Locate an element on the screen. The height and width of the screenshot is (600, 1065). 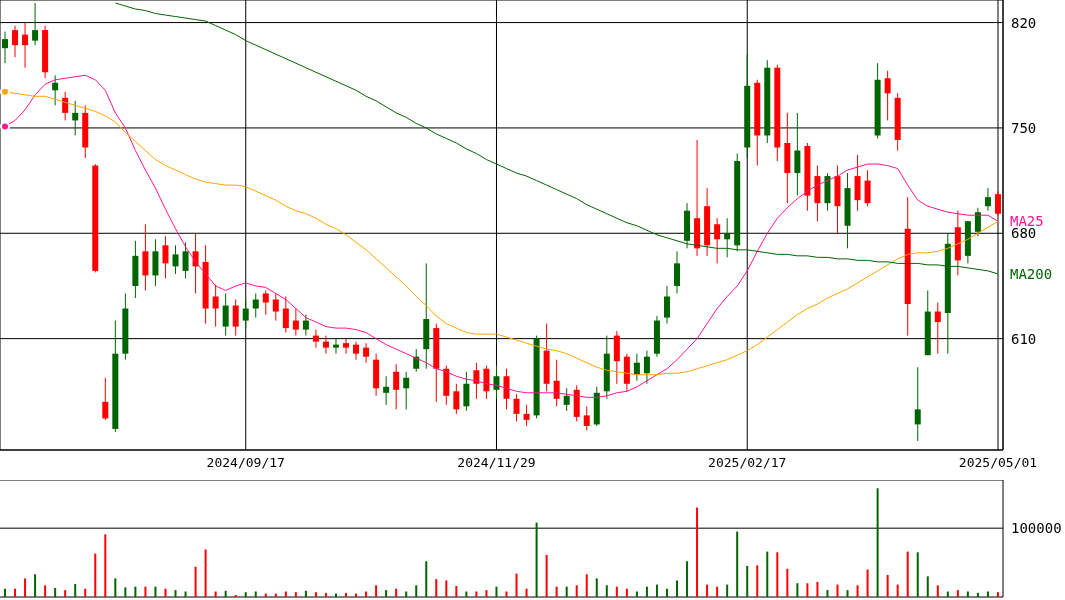
y-tick-label: 680 is located at coordinates (1024, 233).